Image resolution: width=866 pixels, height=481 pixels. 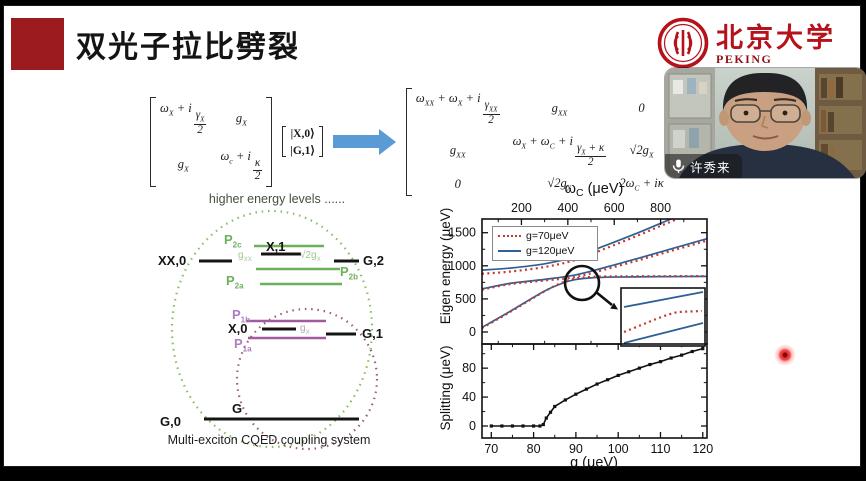 I want to click on microphone-icon, so click(x=678, y=166).